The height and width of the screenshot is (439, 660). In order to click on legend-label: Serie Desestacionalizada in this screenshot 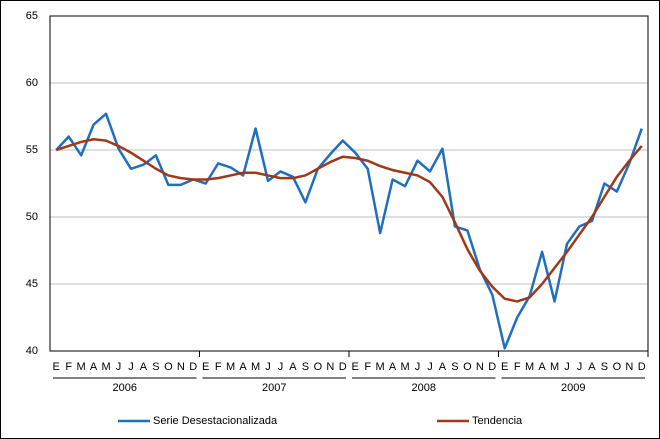, I will do `click(215, 421)`.